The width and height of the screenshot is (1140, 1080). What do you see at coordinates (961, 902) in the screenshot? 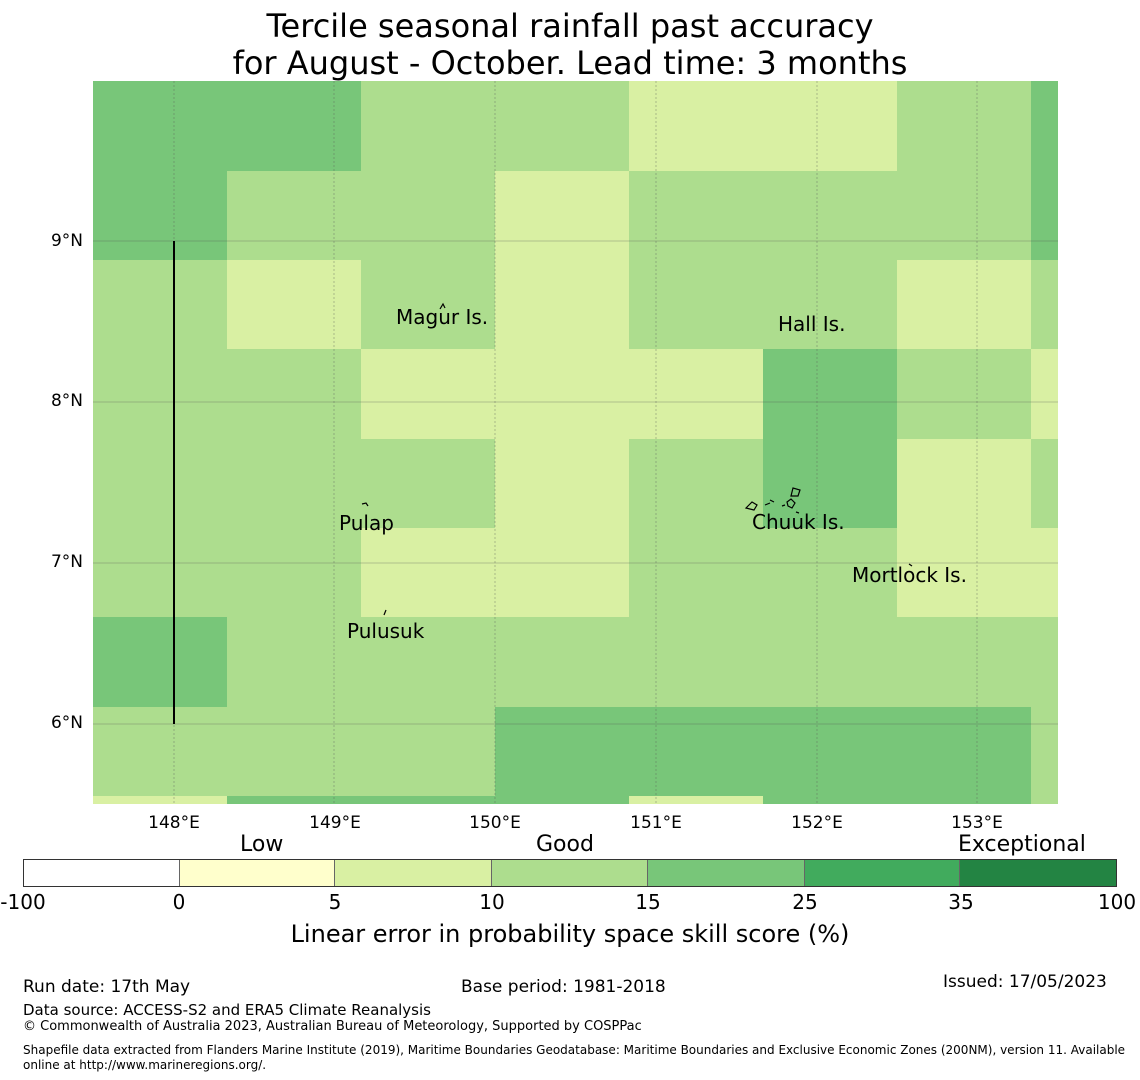
I see `colorbar-tick-35: 35` at bounding box center [961, 902].